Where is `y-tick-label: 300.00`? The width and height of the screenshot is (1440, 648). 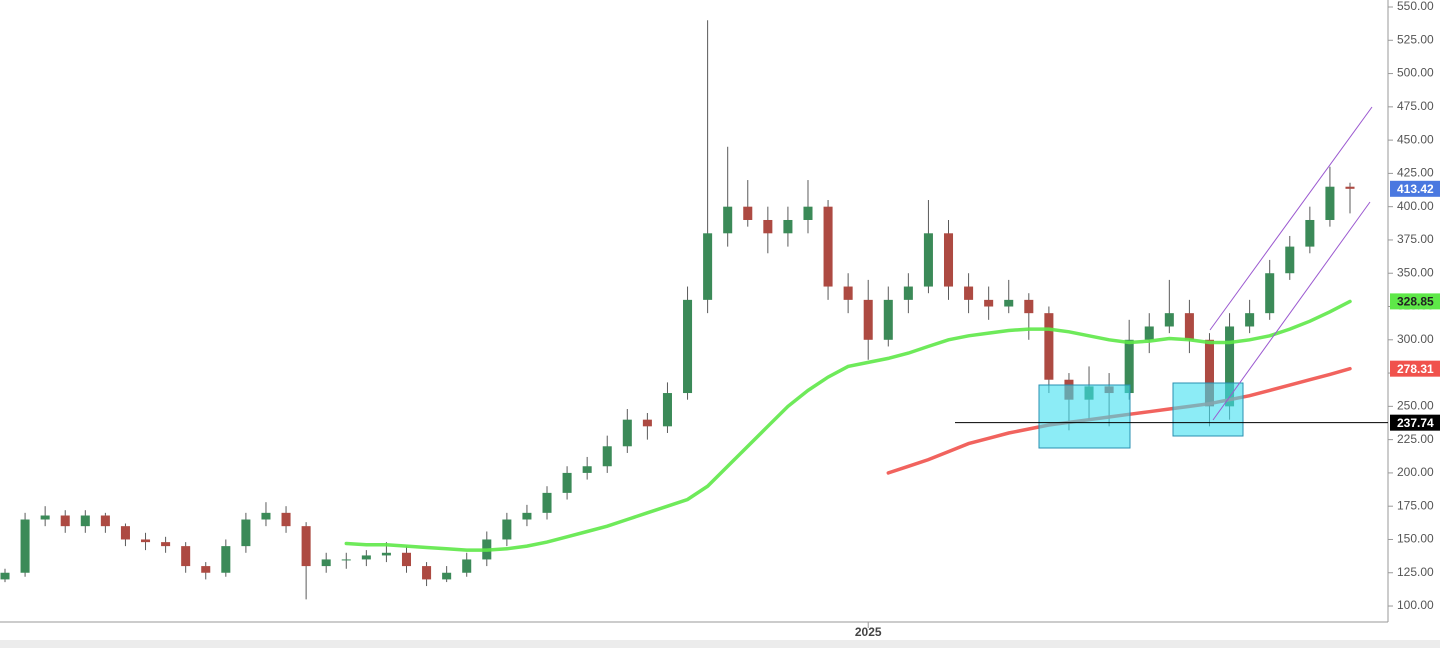 y-tick-label: 300.00 is located at coordinates (1415, 339).